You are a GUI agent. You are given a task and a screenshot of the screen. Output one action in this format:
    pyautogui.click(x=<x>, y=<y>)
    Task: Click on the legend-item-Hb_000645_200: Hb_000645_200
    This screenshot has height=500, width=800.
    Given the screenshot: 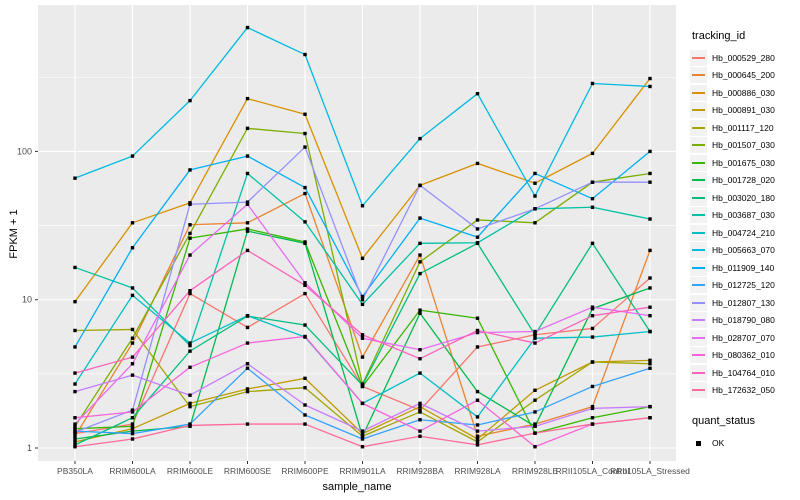 What is the action you would take?
    pyautogui.click(x=745, y=76)
    